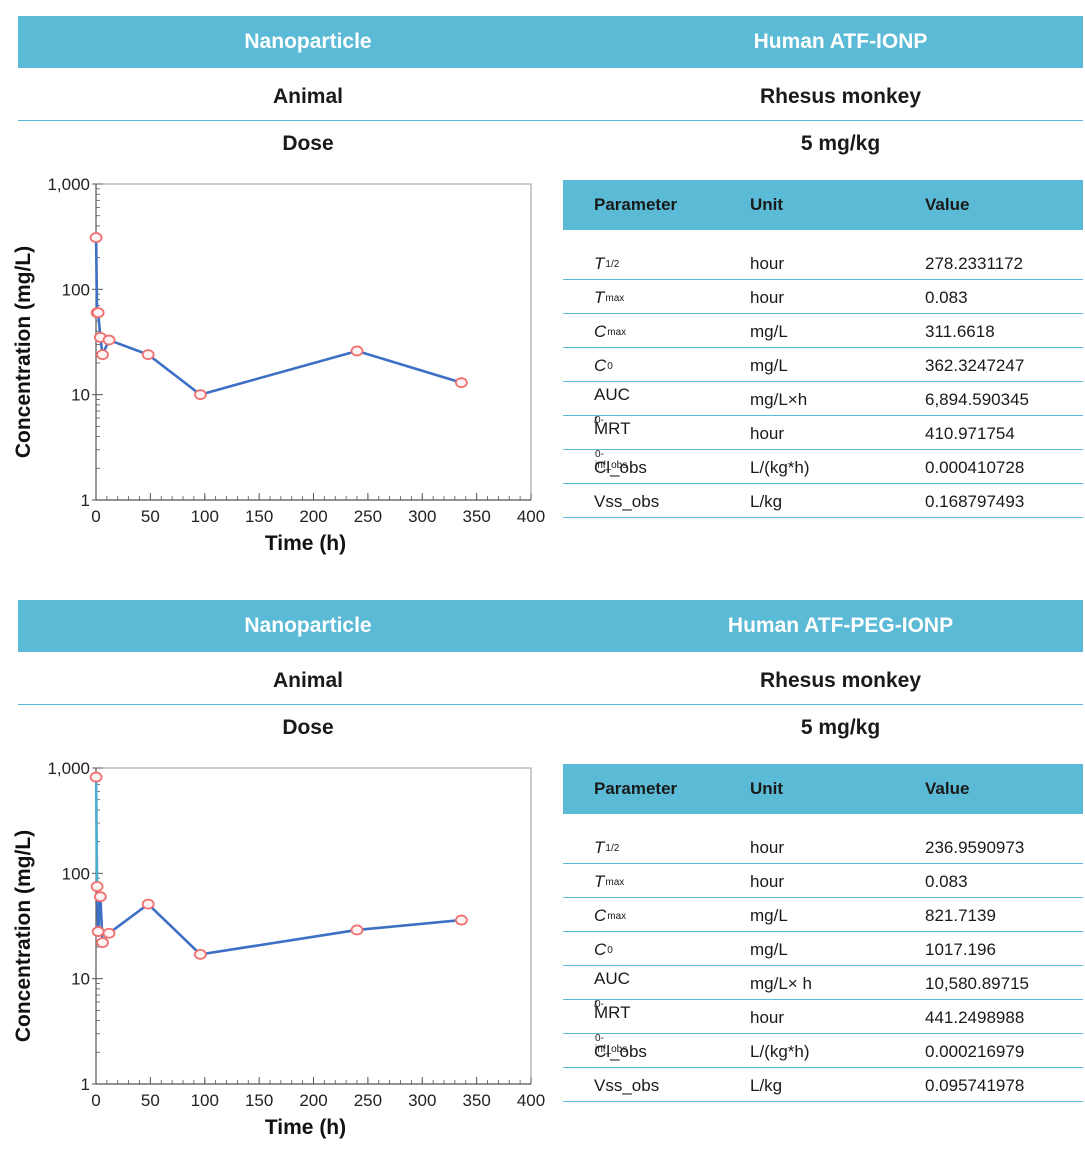  Describe the element at coordinates (636, 788) in the screenshot. I see `column-header-parameter: Parameter` at that location.